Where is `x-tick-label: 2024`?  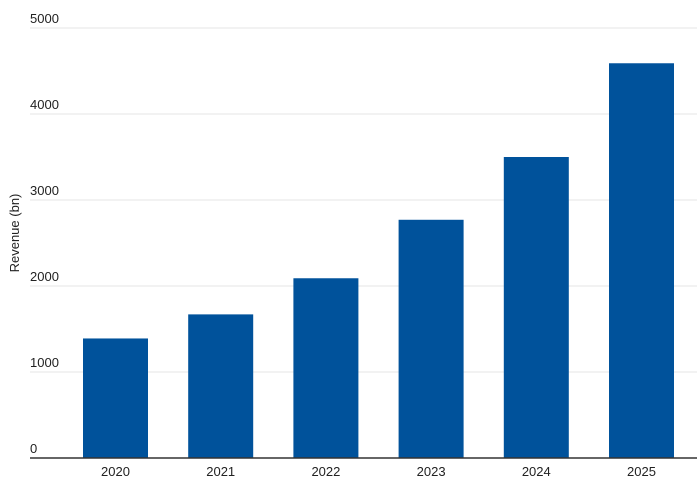
x-tick-label: 2024 is located at coordinates (536, 471).